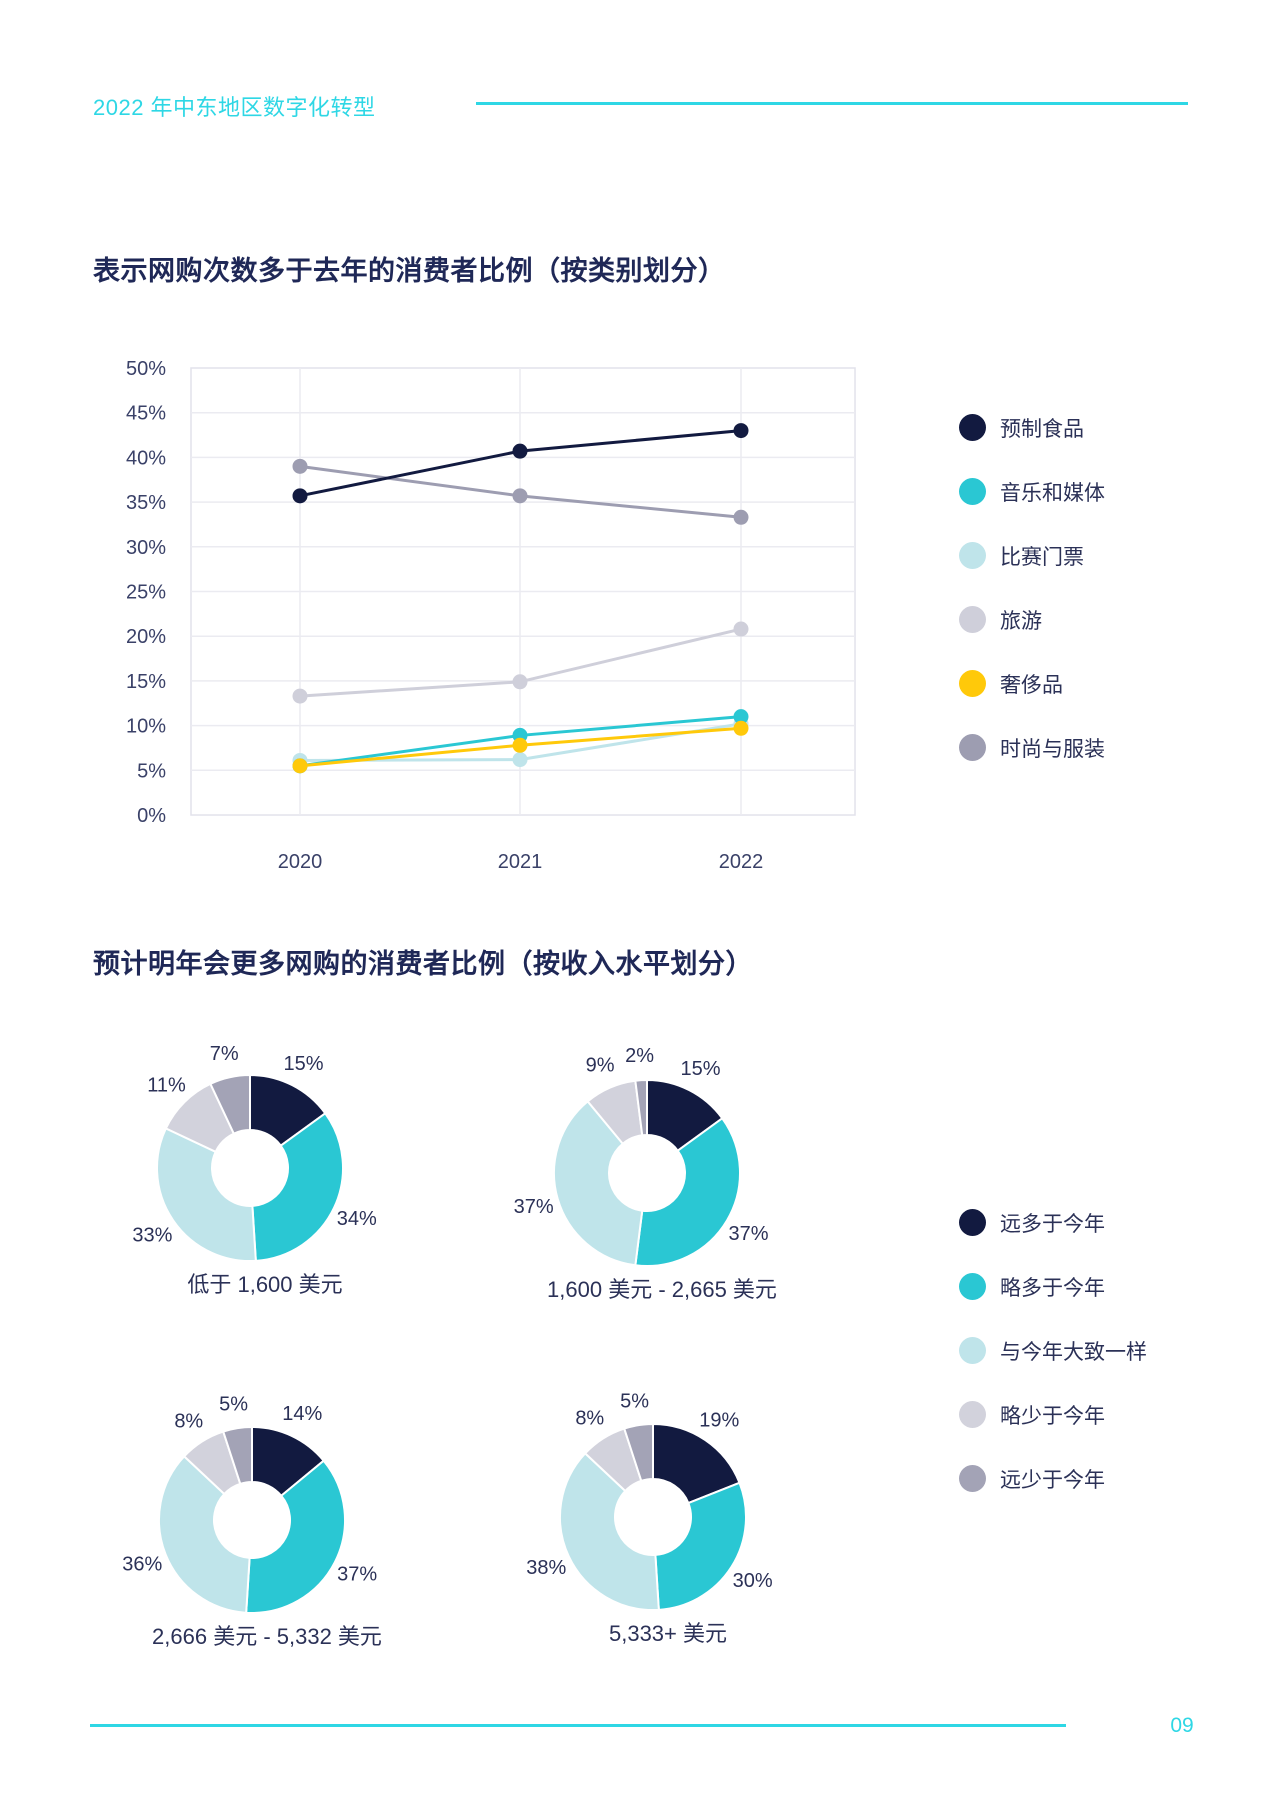 This screenshot has height=1810, width=1280. What do you see at coordinates (1021, 621) in the screenshot?
I see `legend-label: 旅游` at bounding box center [1021, 621].